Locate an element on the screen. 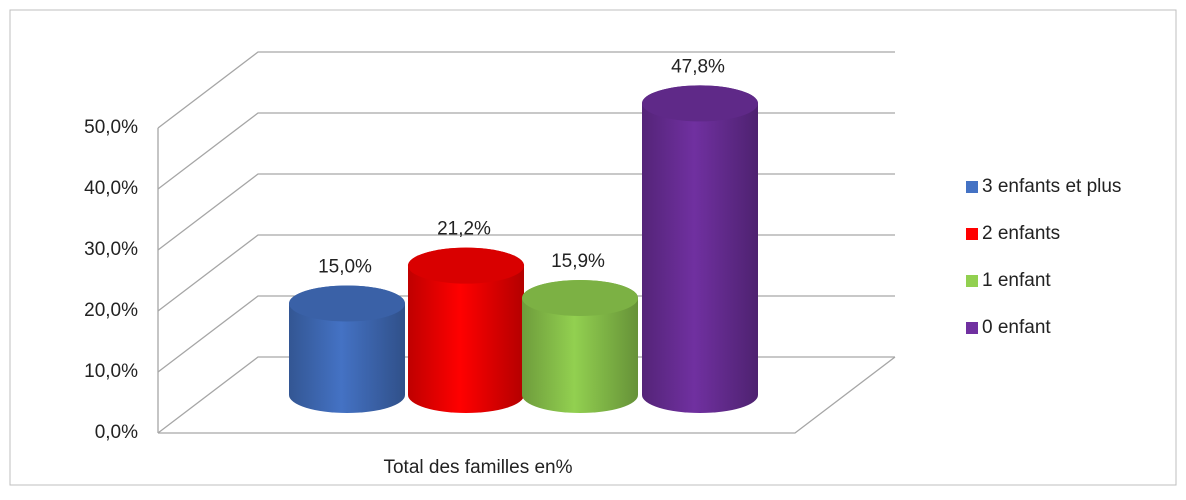 The image size is (1186, 500). floor is located at coordinates (527, 395).